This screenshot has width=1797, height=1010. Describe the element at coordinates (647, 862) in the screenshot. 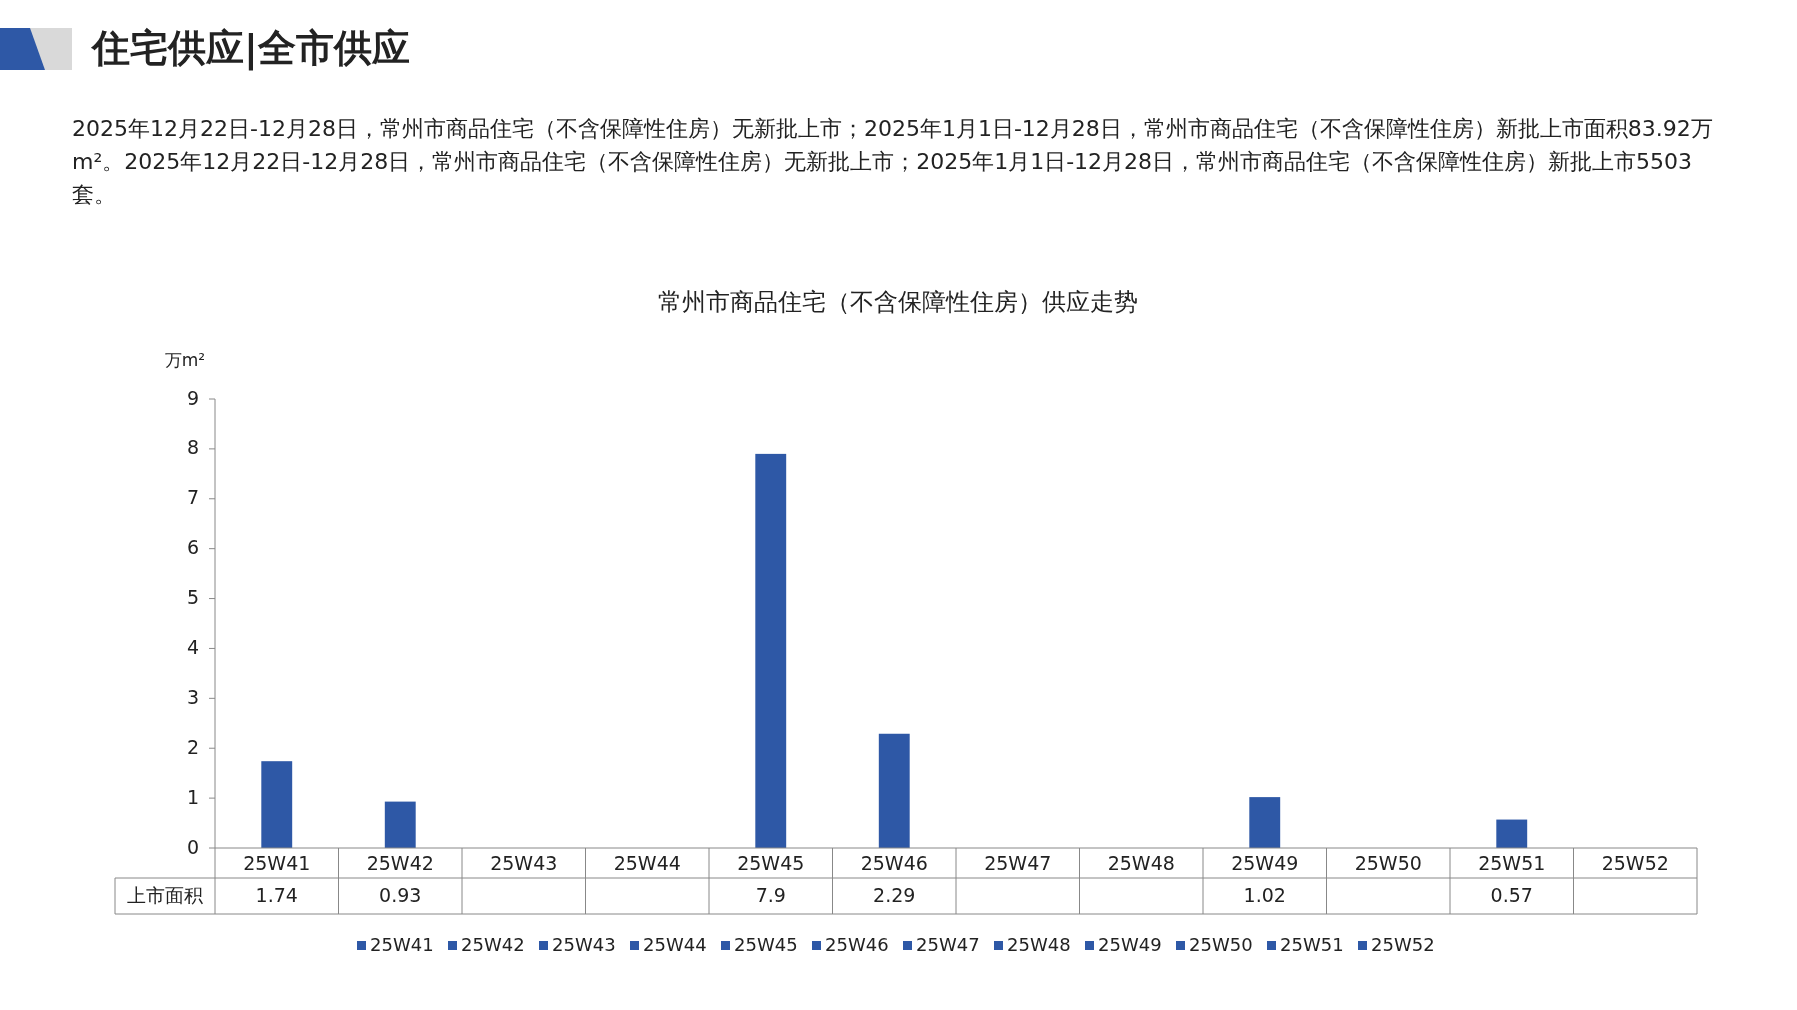

I see `x-tick-label: 25W44` at that location.